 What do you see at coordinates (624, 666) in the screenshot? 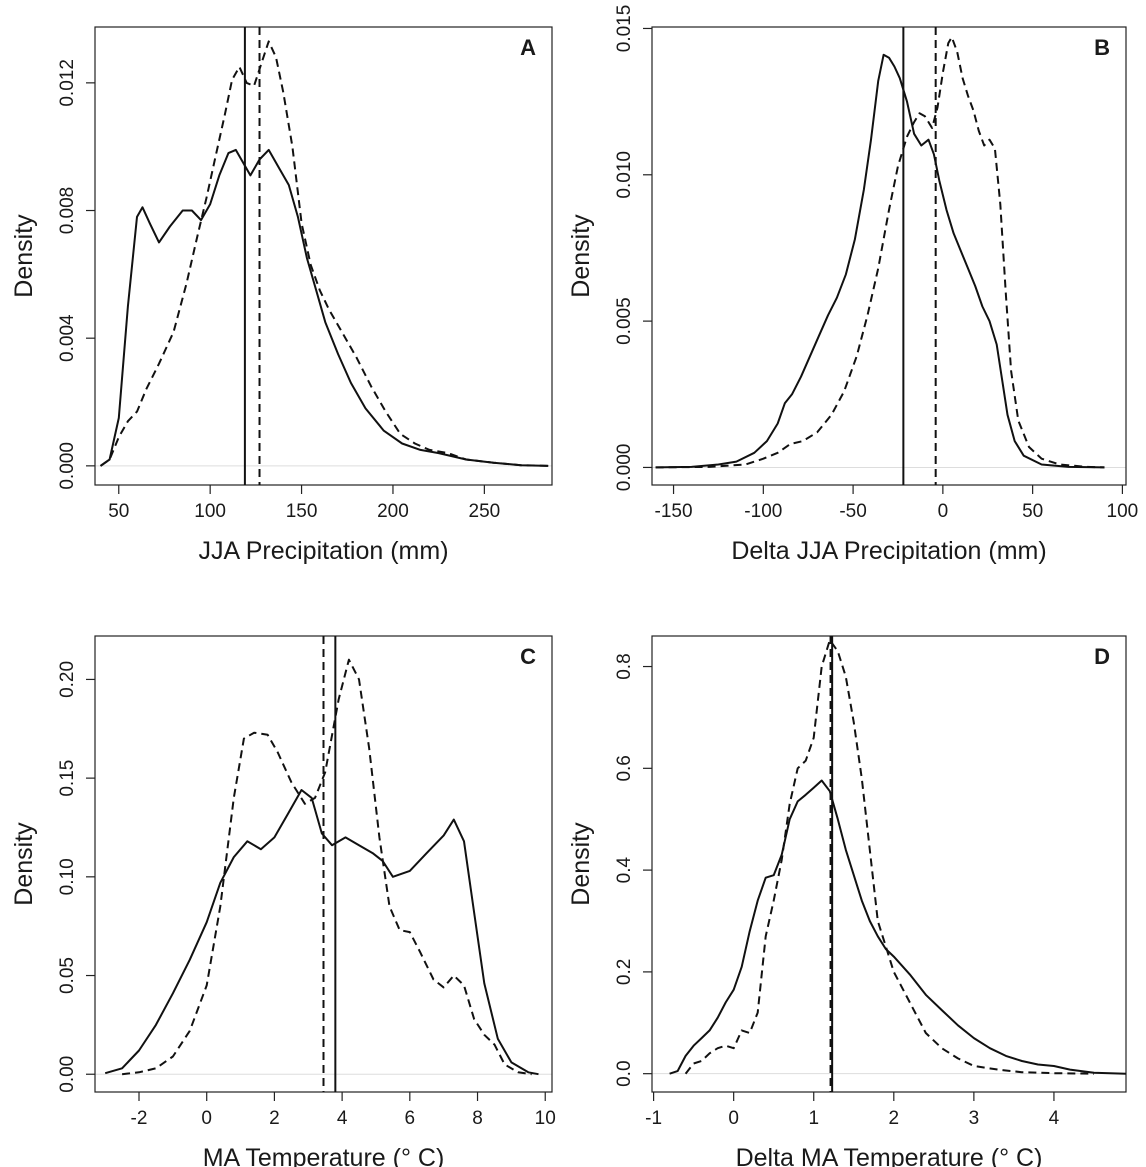
I see `y-tick-label: 0.8` at bounding box center [624, 666].